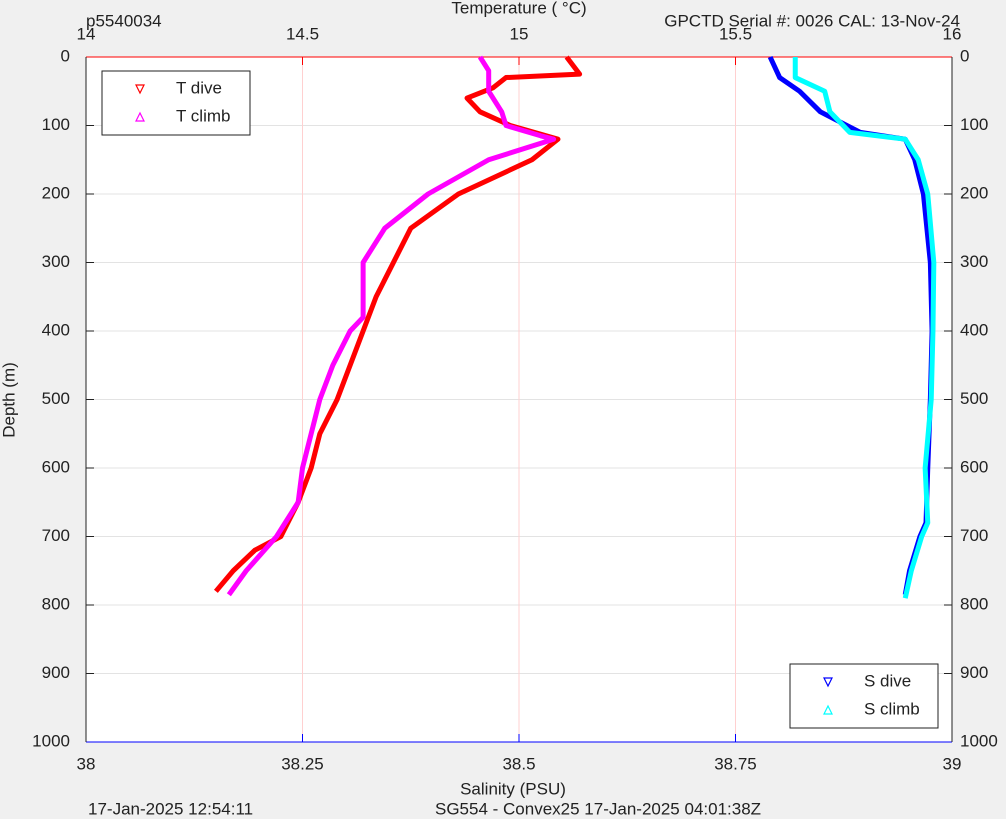  Describe the element at coordinates (56, 398) in the screenshot. I see `y-tick-label: 500` at that location.